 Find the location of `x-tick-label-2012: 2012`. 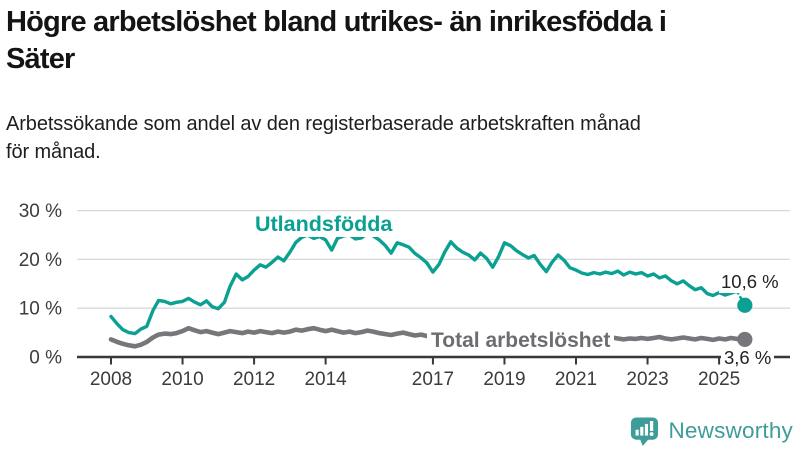

x-tick-label-2012: 2012 is located at coordinates (254, 379).